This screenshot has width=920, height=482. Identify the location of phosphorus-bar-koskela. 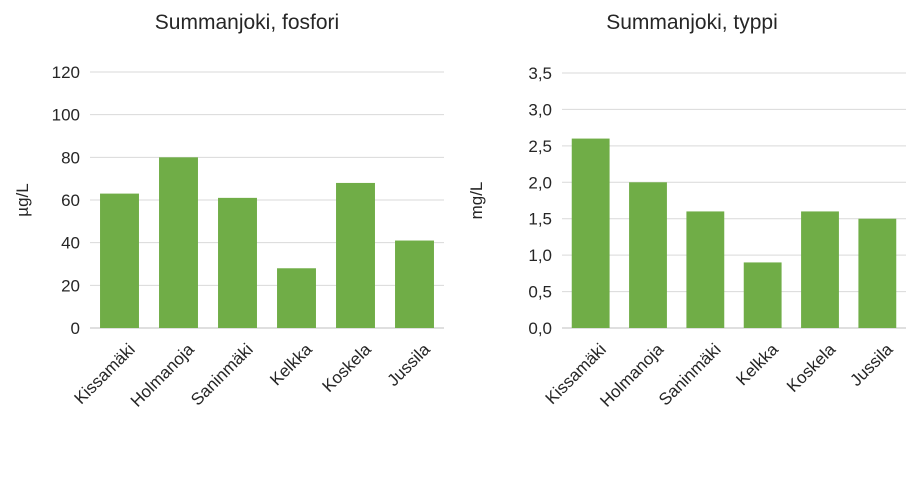
(355, 255).